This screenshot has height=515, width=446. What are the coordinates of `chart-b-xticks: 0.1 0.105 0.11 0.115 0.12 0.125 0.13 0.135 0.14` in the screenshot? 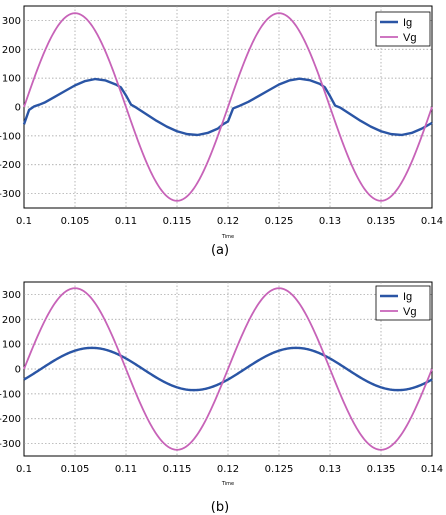 It's located at (229, 469).